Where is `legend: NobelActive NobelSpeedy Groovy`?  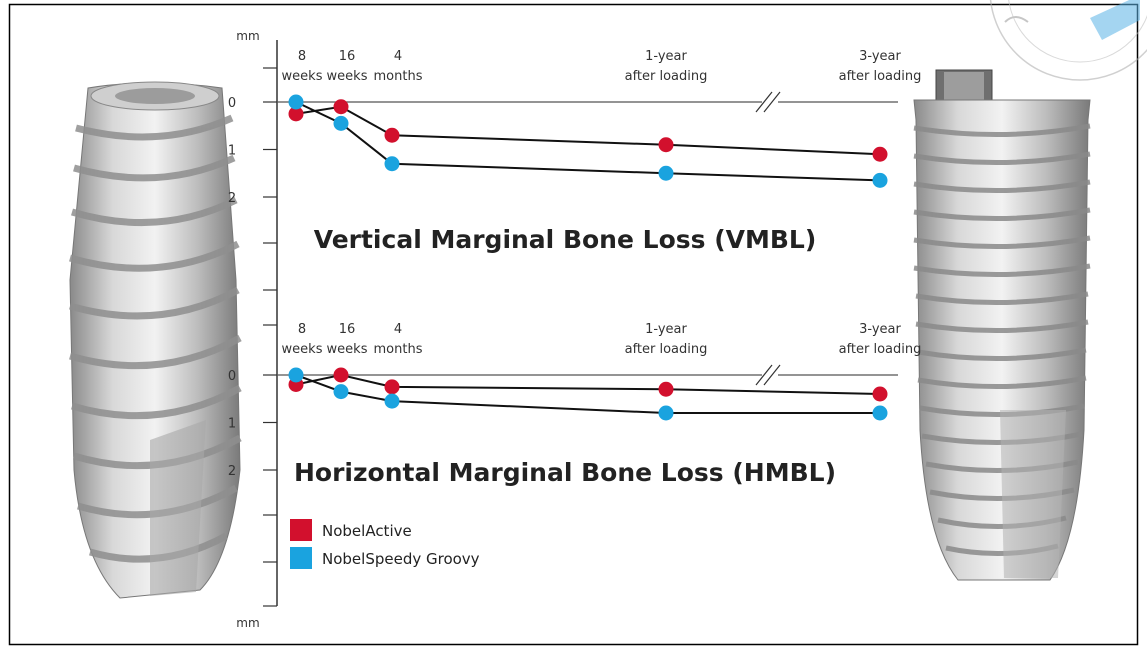
legend: NobelActive NobelSpeedy Groovy is located at coordinates (385, 544).